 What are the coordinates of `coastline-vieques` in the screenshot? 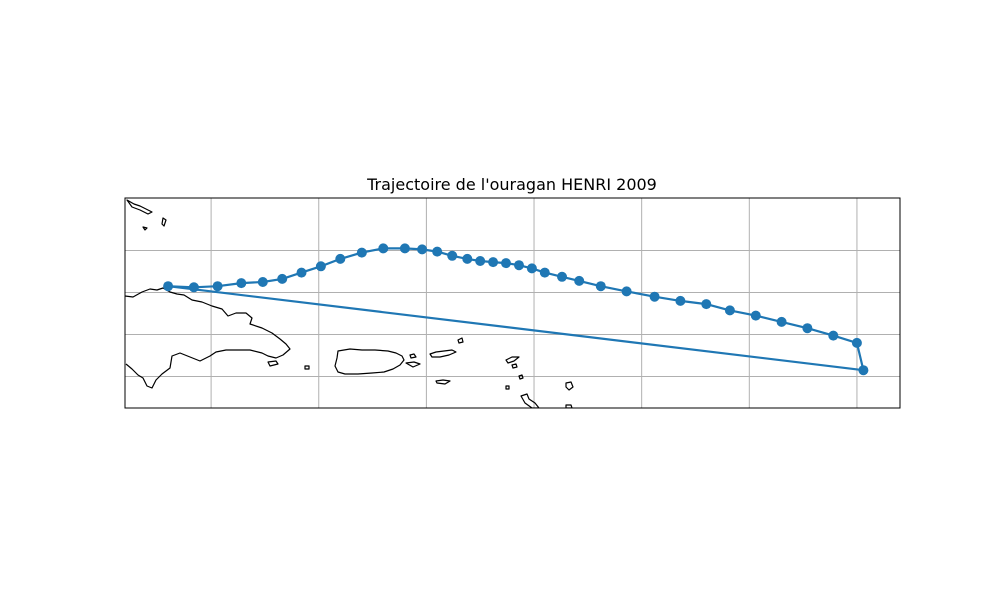 It's located at (413, 364).